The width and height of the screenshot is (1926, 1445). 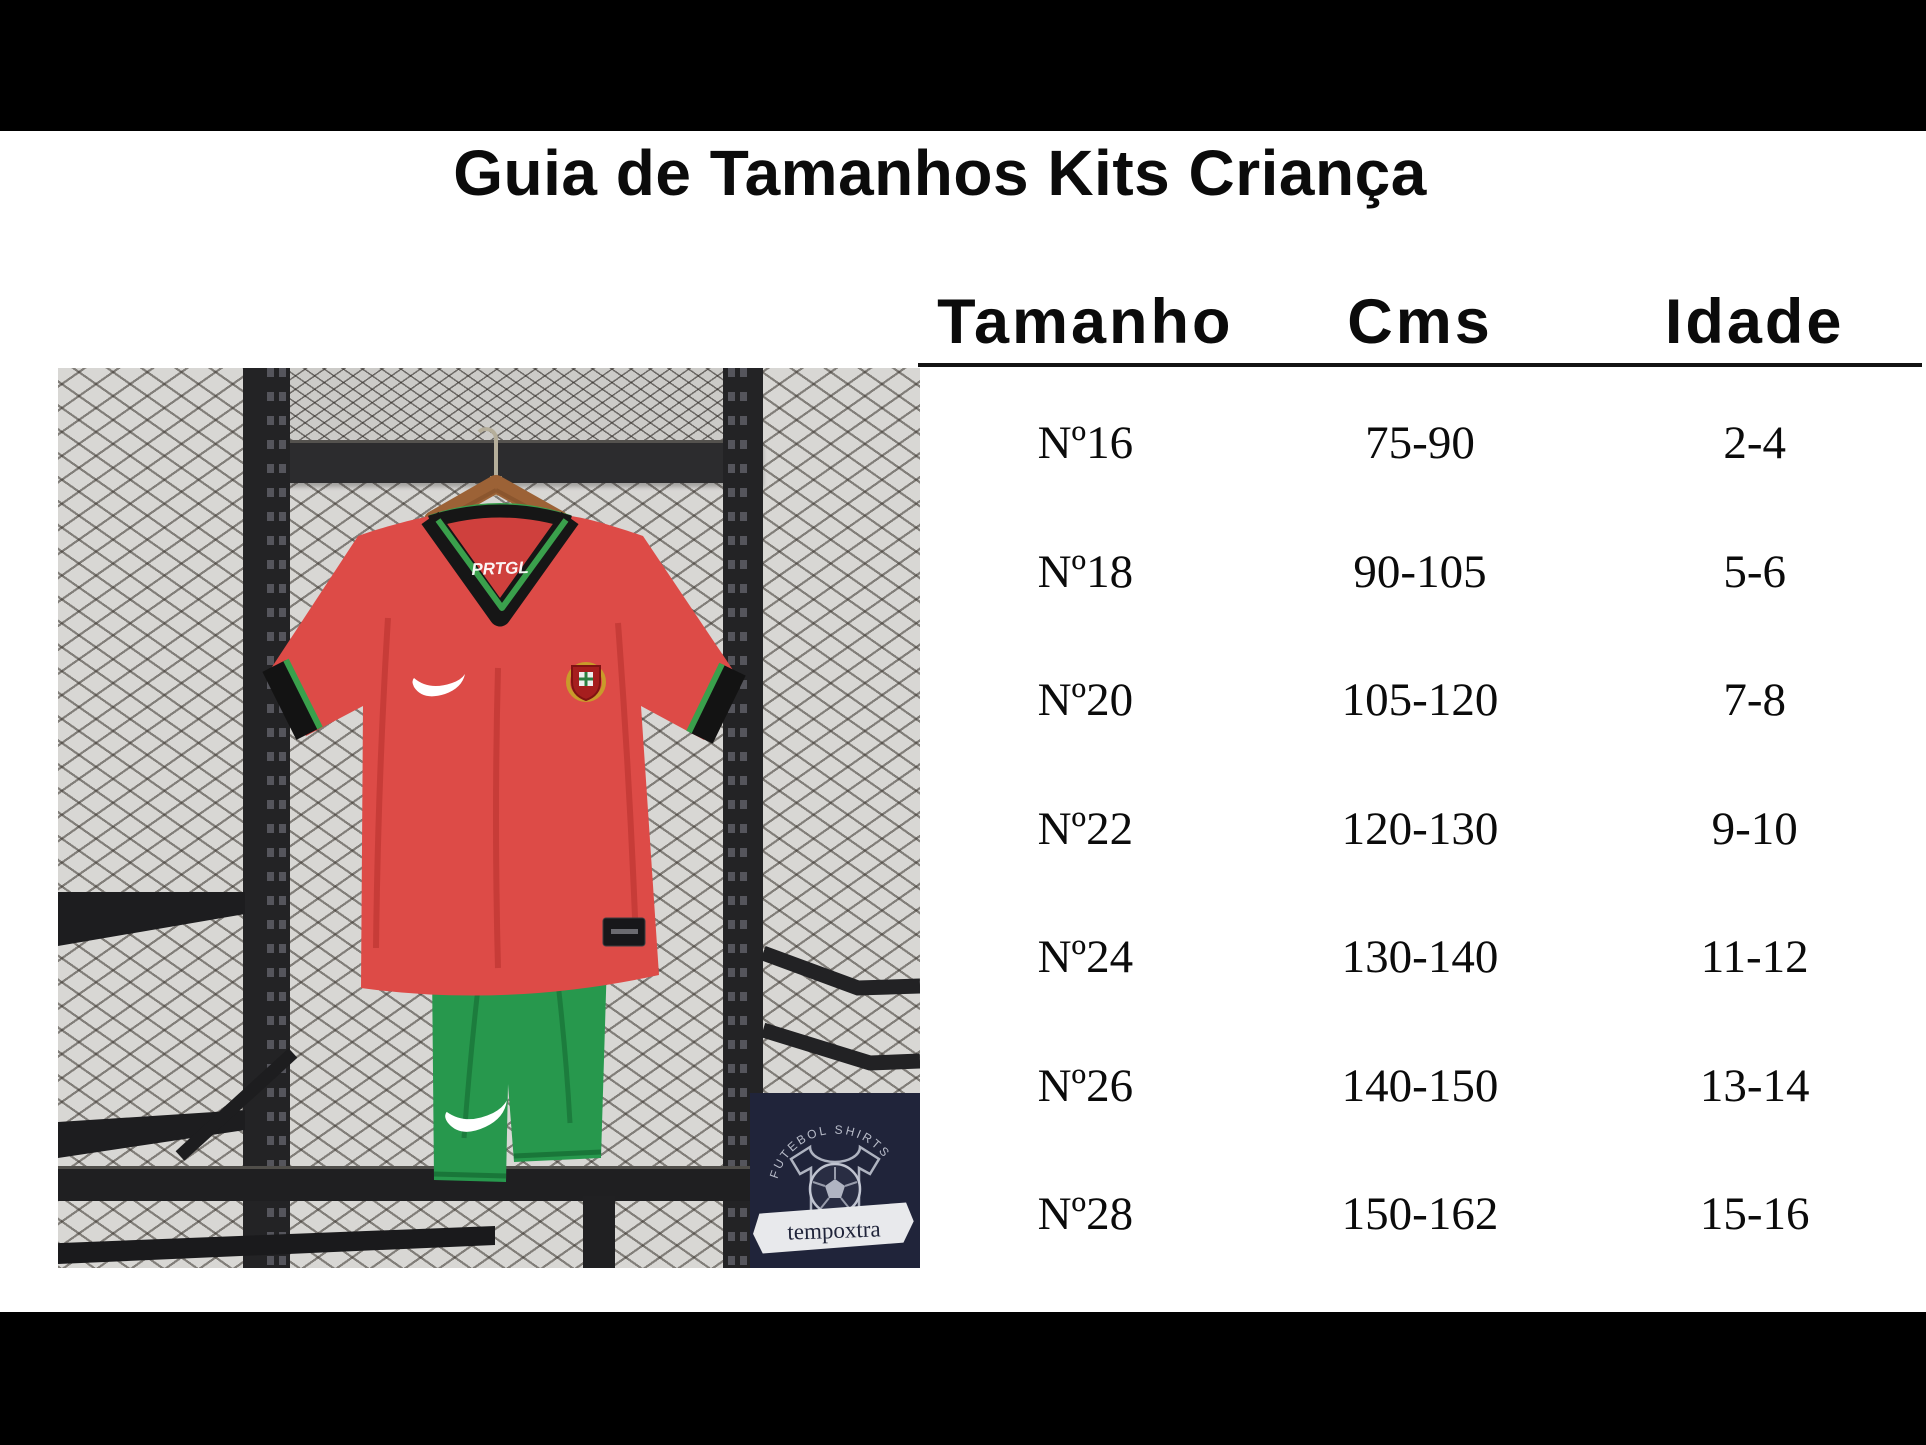 What do you see at coordinates (1085, 1214) in the screenshot?
I see `cell-tamanho: Nº28` at bounding box center [1085, 1214].